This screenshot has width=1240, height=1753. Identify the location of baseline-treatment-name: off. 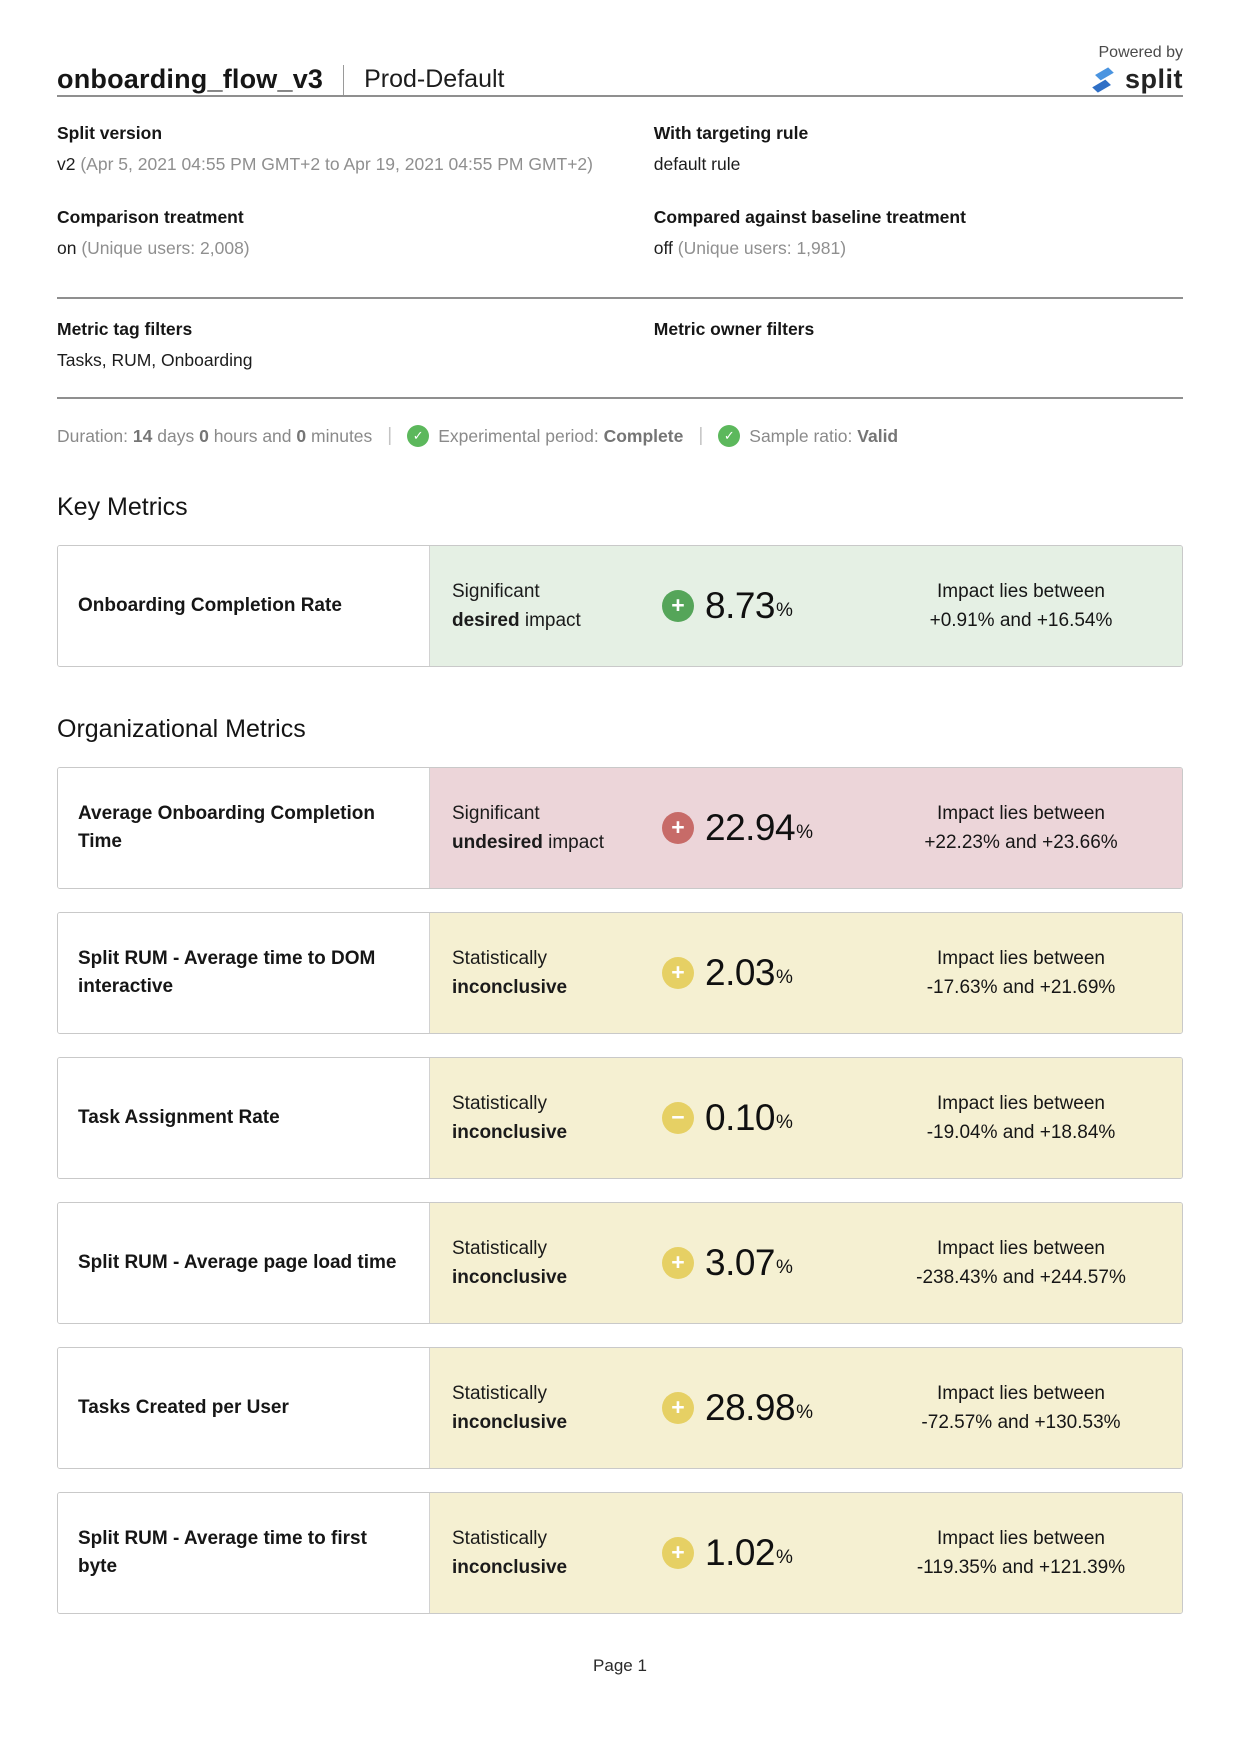
(663, 248).